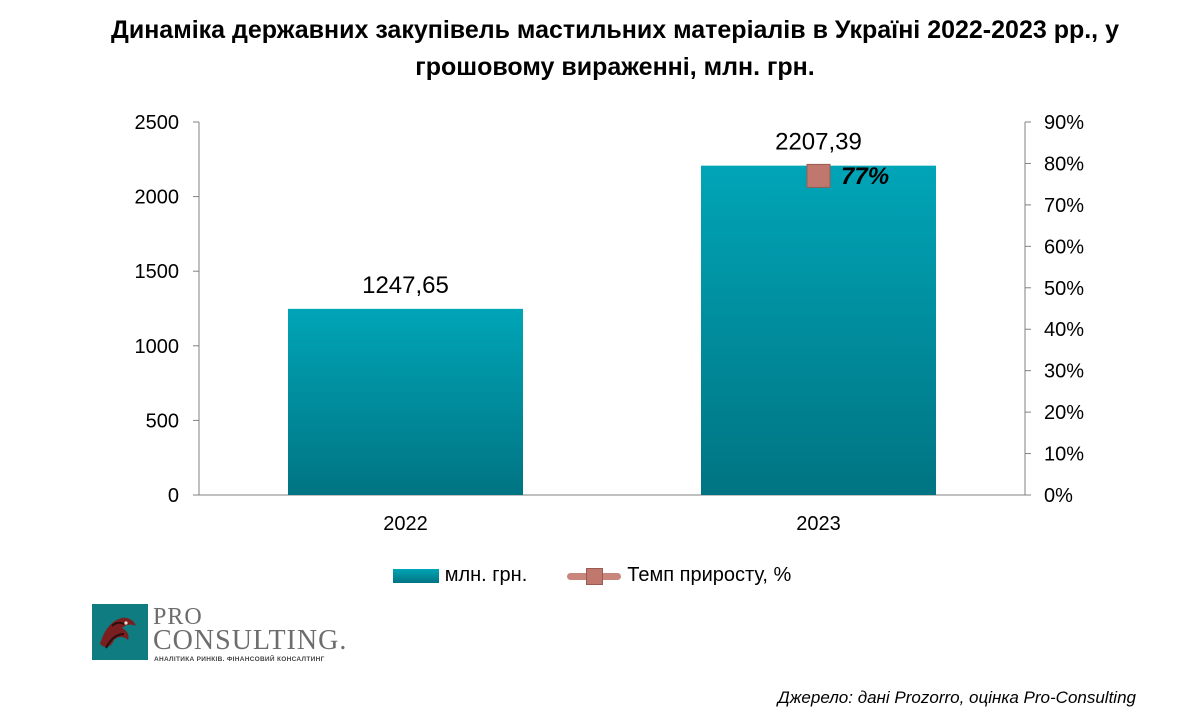  Describe the element at coordinates (1064, 413) in the screenshot. I see `y-right-tick-label: 20%` at that location.